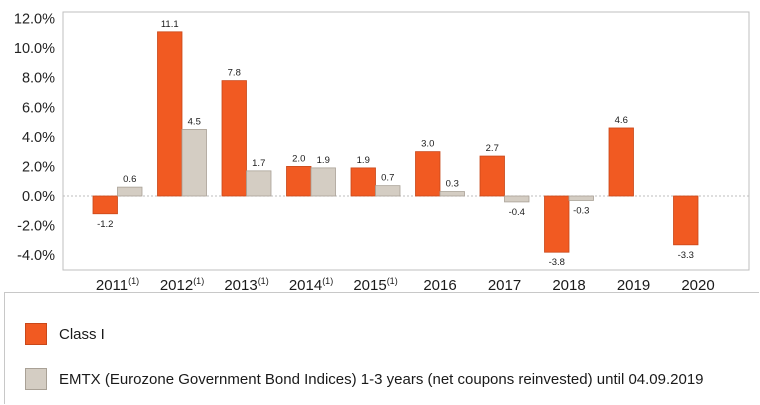  Describe the element at coordinates (38, 138) in the screenshot. I see `y-tick-label: 4.0%` at that location.